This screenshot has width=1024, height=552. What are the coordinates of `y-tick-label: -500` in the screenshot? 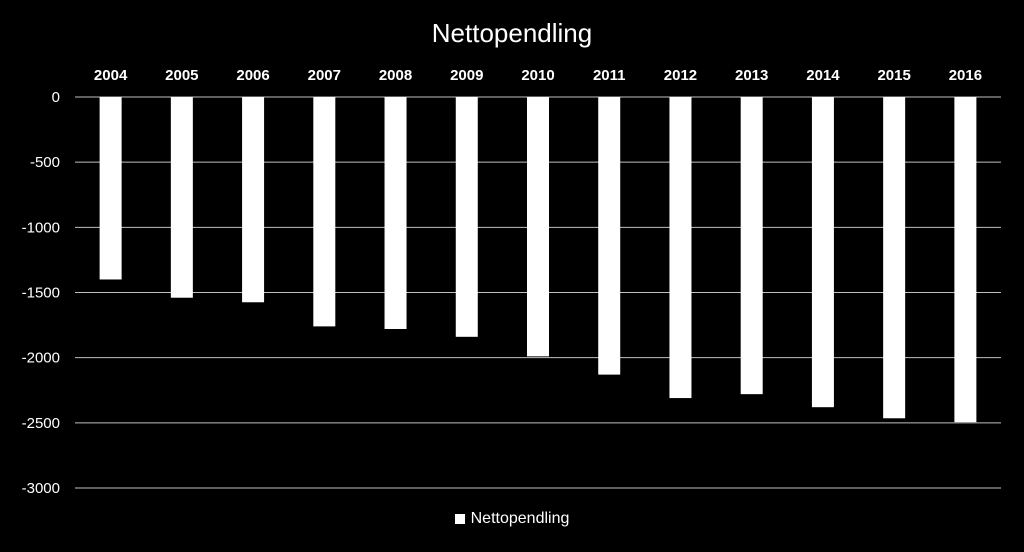 It's located at (45, 162).